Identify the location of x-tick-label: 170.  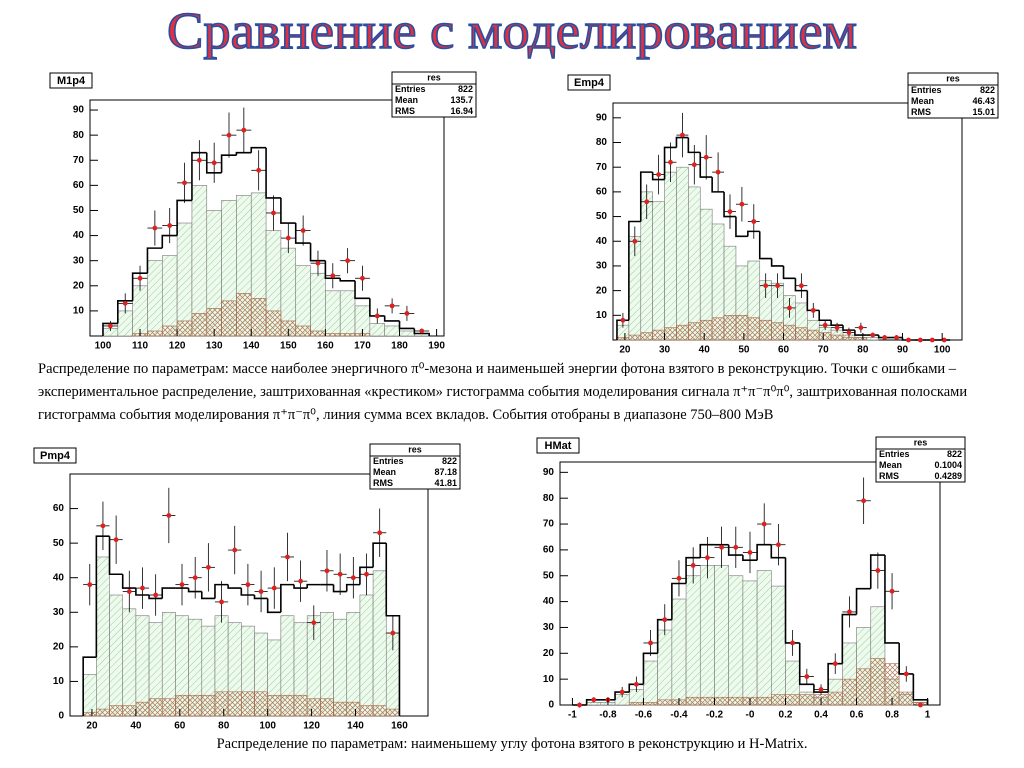
(362, 346).